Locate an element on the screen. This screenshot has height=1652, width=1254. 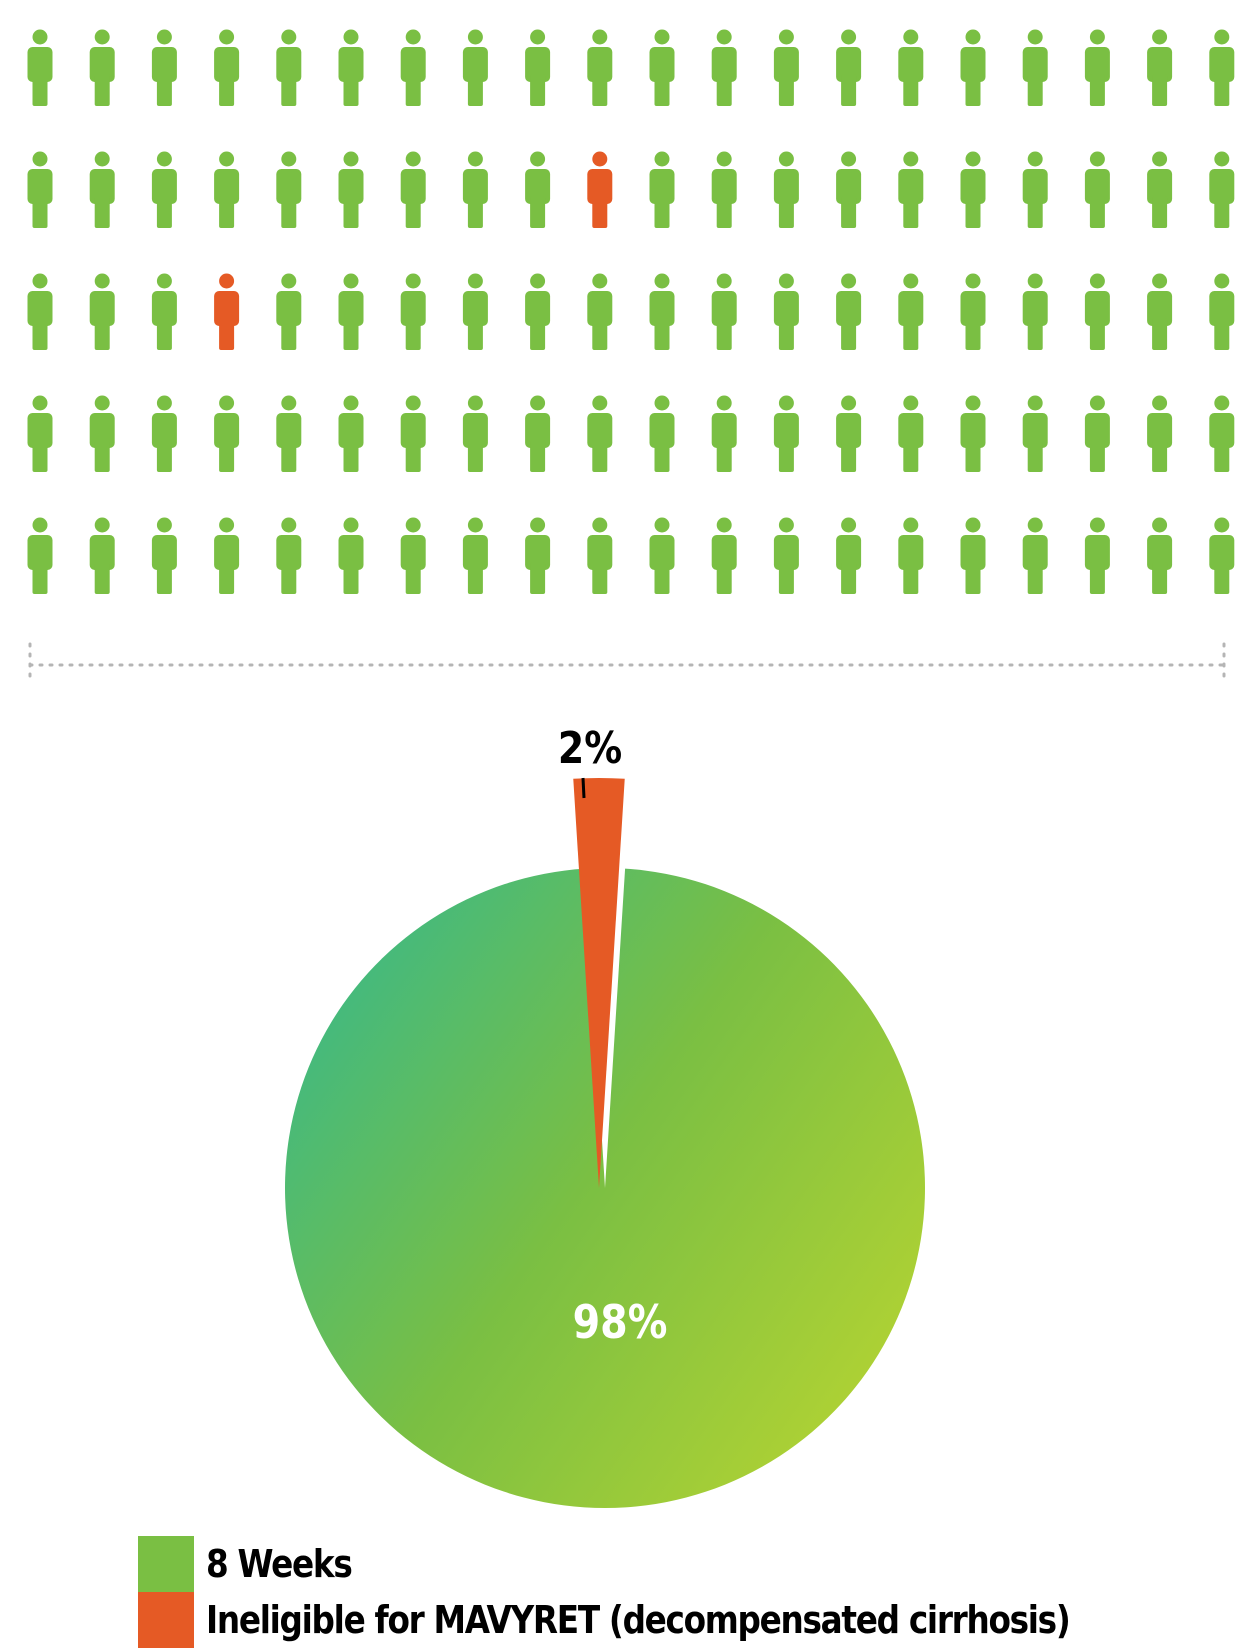
legend-swatch-orange is located at coordinates (166, 1620).